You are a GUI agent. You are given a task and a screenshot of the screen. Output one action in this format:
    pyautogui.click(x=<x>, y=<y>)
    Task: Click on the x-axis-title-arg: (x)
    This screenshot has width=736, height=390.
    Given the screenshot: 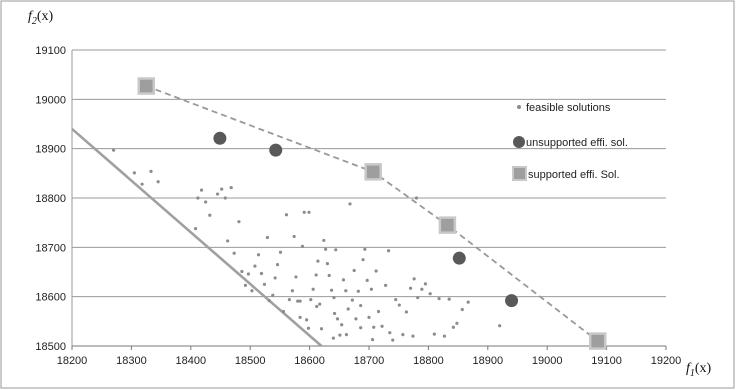 What is the action you would take?
    pyautogui.click(x=703, y=368)
    